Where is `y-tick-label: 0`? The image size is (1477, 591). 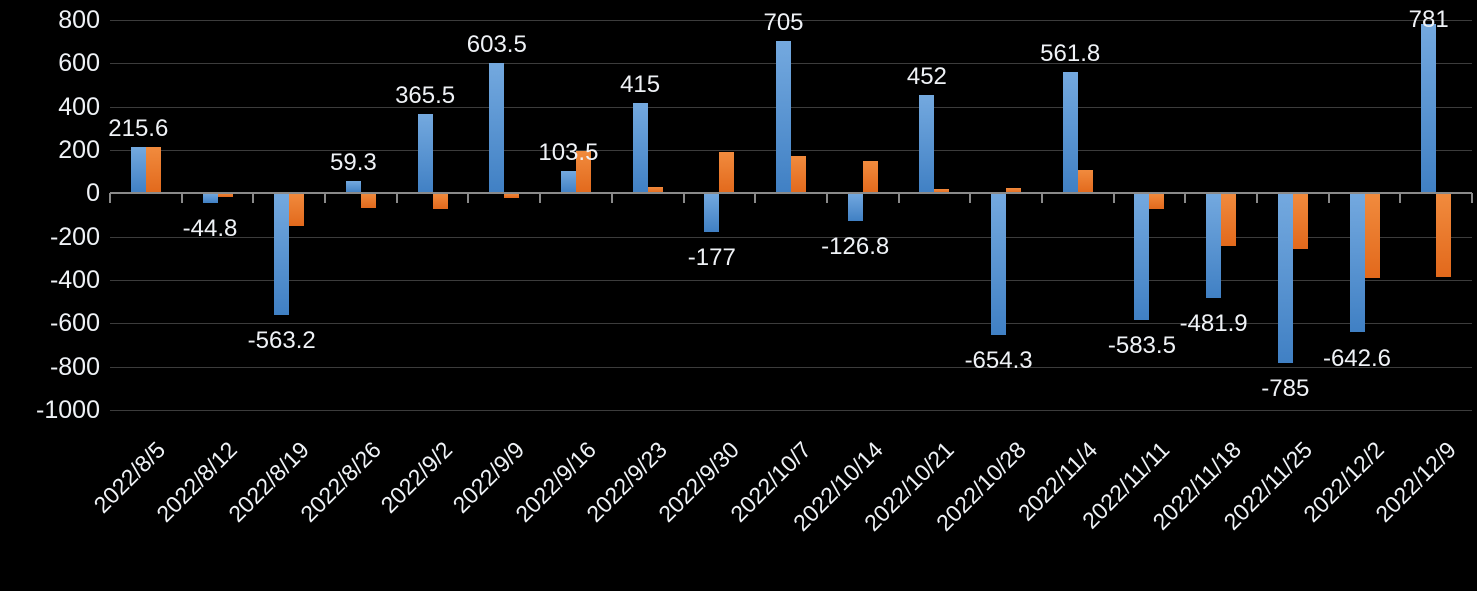 y-tick-label: 0 is located at coordinates (93, 193).